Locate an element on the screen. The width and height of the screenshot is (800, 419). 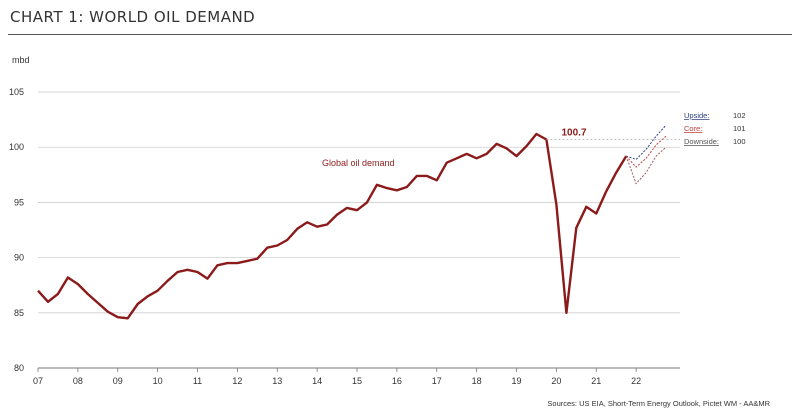
x-tick-label-2020: 20 is located at coordinates (556, 381).